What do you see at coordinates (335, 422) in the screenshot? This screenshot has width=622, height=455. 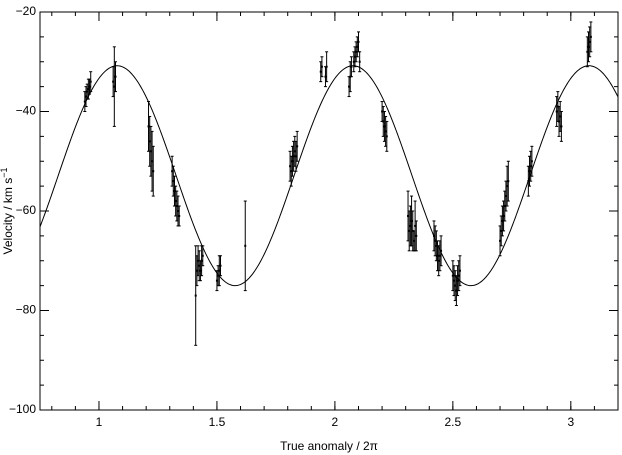 I see `x-tick-label: 2` at bounding box center [335, 422].